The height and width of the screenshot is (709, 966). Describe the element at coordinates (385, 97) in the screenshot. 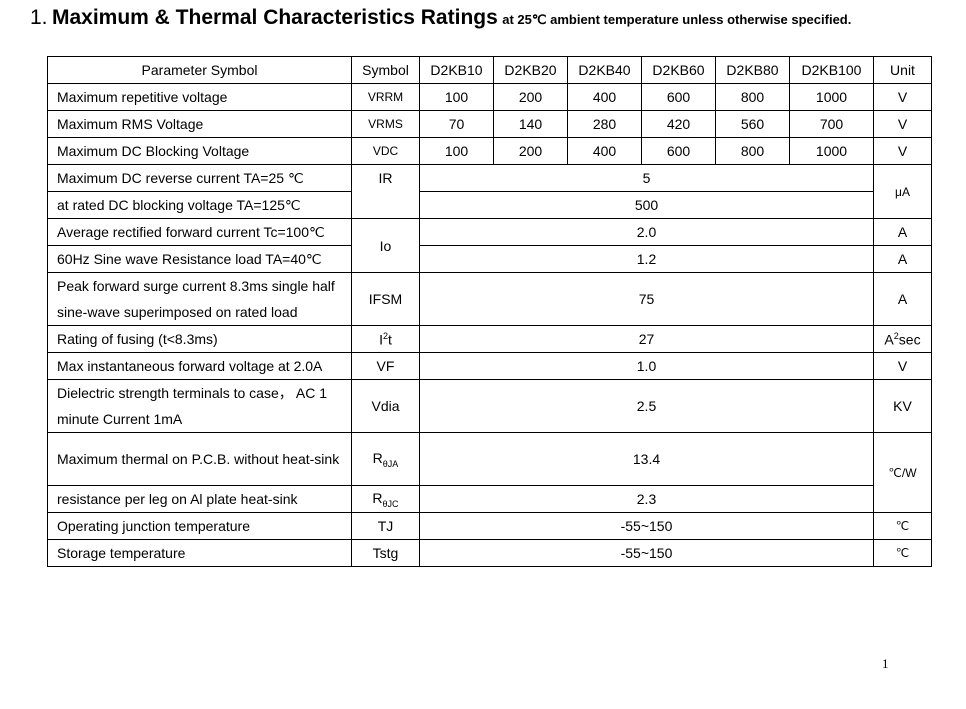

I see `symbol-cell: VRRM` at that location.